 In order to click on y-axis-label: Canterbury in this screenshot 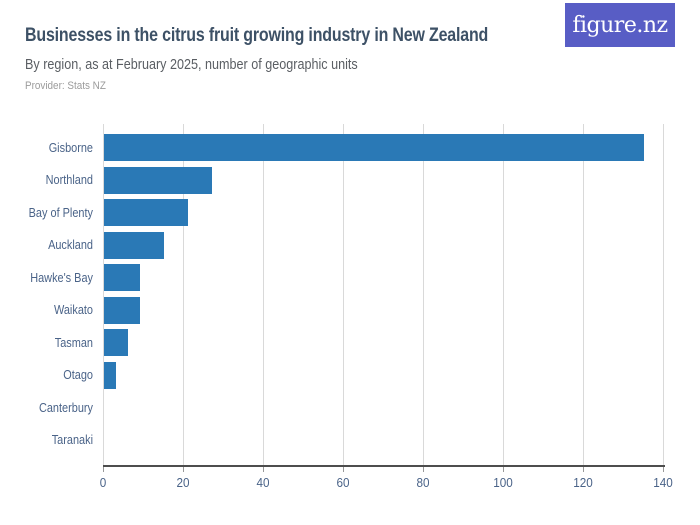, I will do `click(65, 407)`.